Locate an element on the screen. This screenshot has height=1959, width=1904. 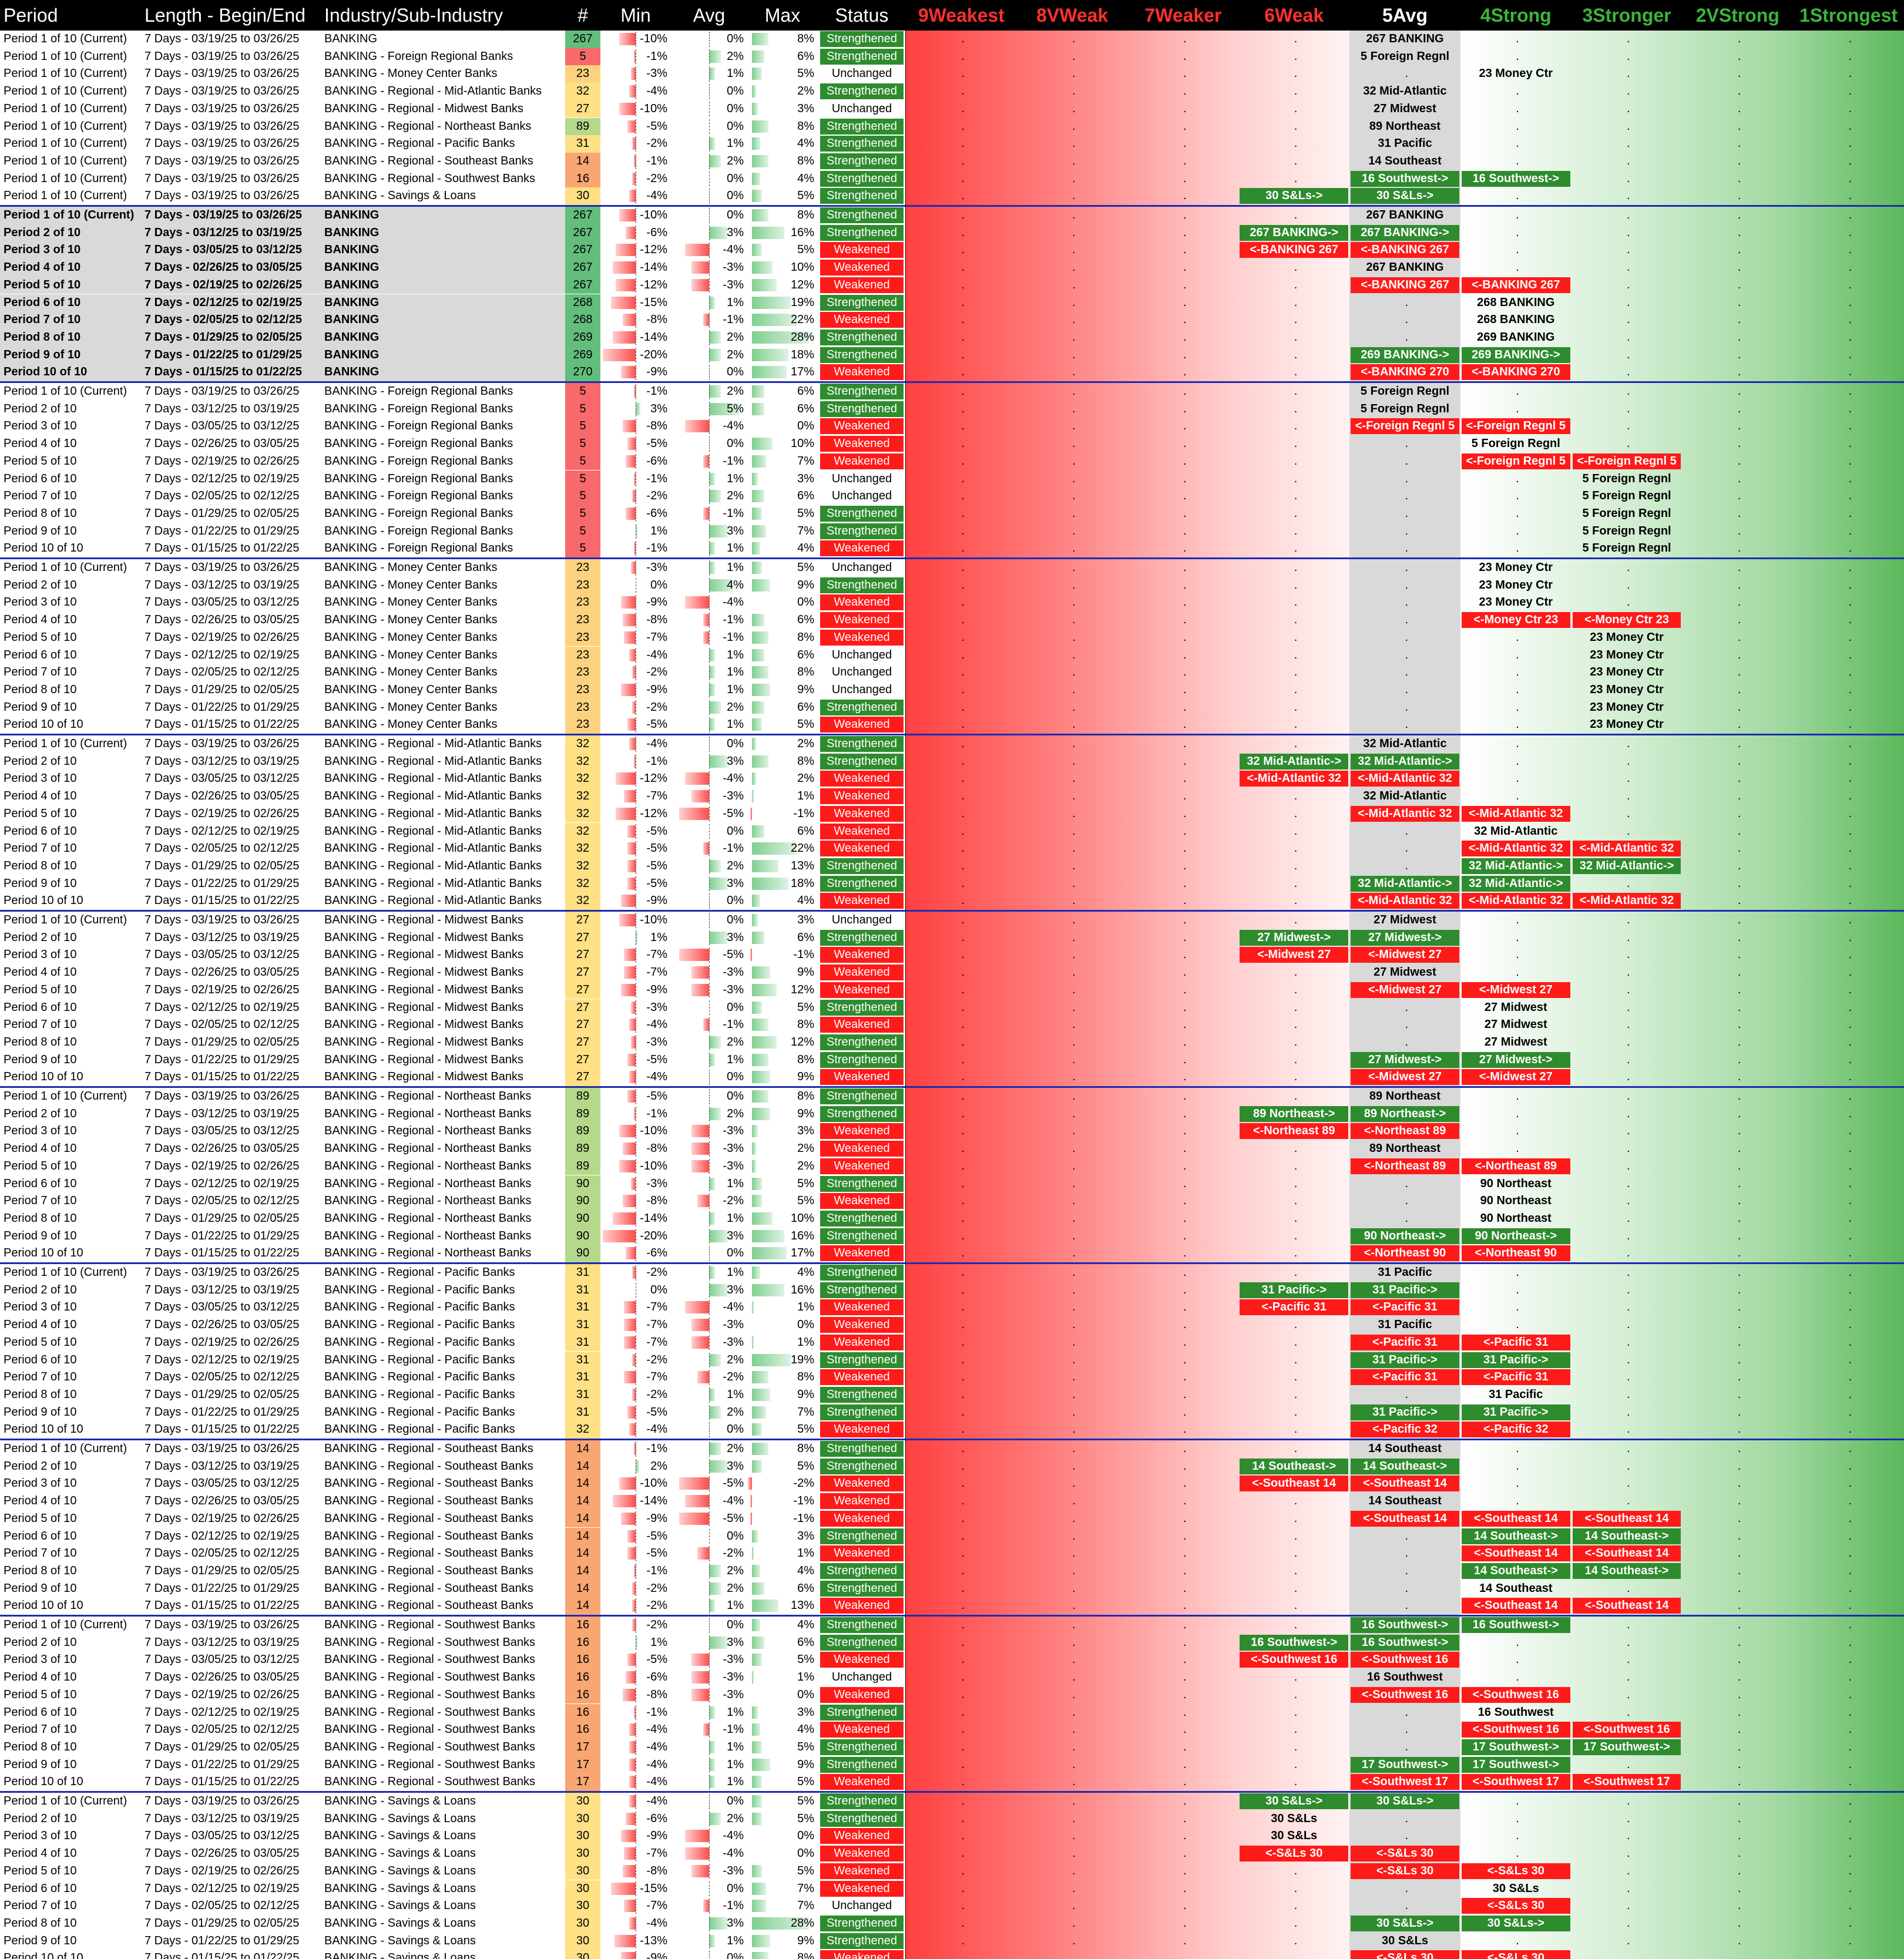
header-industry: Industry/Sub-Industry is located at coordinates (413, 15).